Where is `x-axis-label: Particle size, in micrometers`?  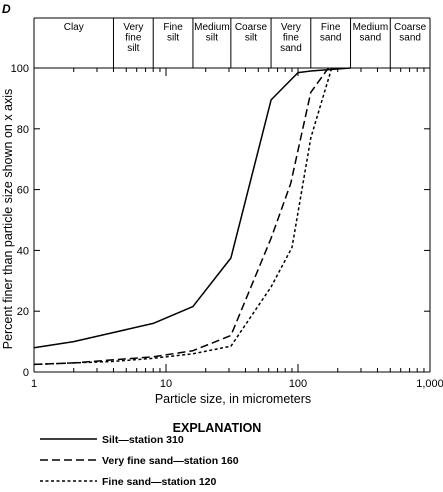 x-axis-label: Particle size, in micrometers is located at coordinates (233, 399).